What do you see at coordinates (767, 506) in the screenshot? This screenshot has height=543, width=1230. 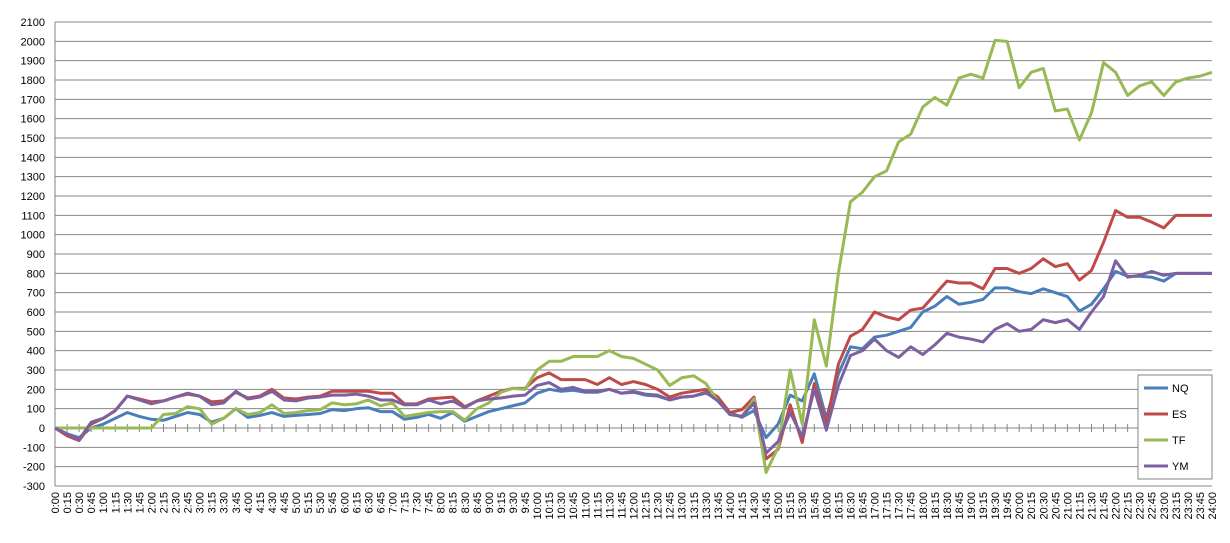 I see `x-tick-label: 14:45` at bounding box center [767, 506].